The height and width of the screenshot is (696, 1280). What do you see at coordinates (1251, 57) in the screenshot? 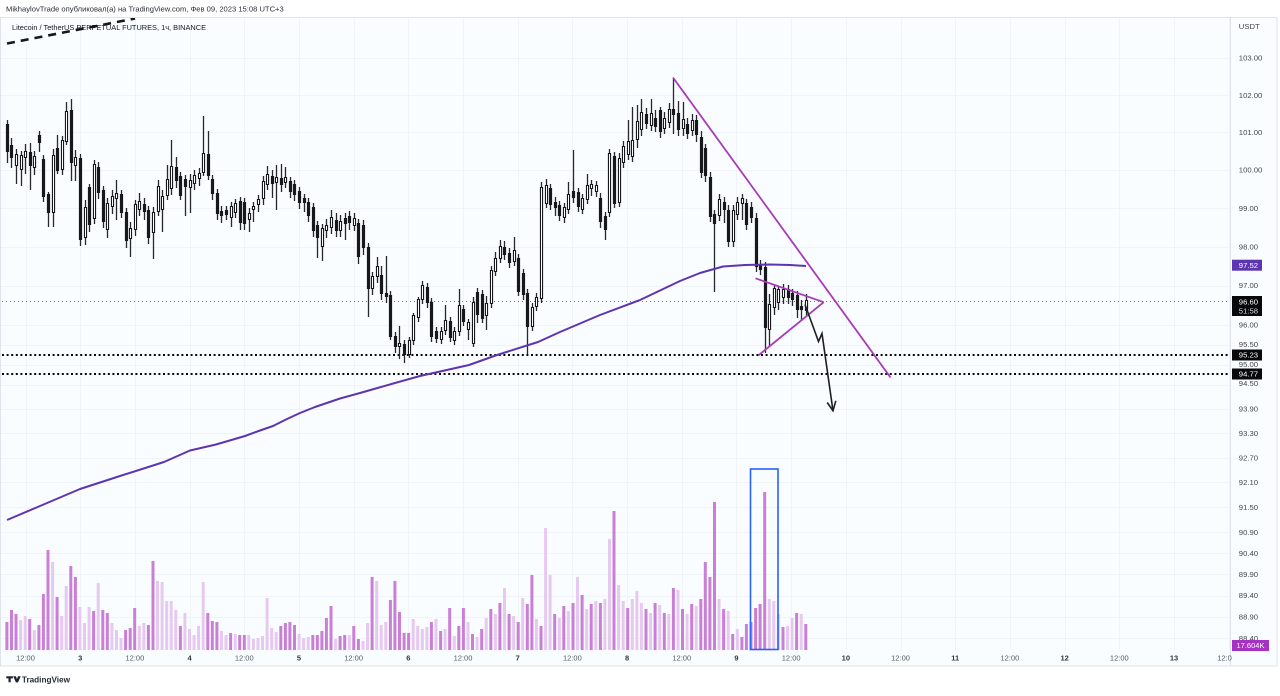
I see `svg-text: 103.00` at bounding box center [1251, 57].